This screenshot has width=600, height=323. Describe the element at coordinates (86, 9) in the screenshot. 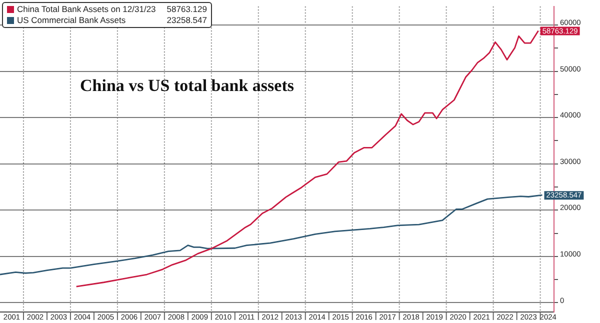

I see `legend-label: China Total Bank Assets on 12/31/23` at that location.